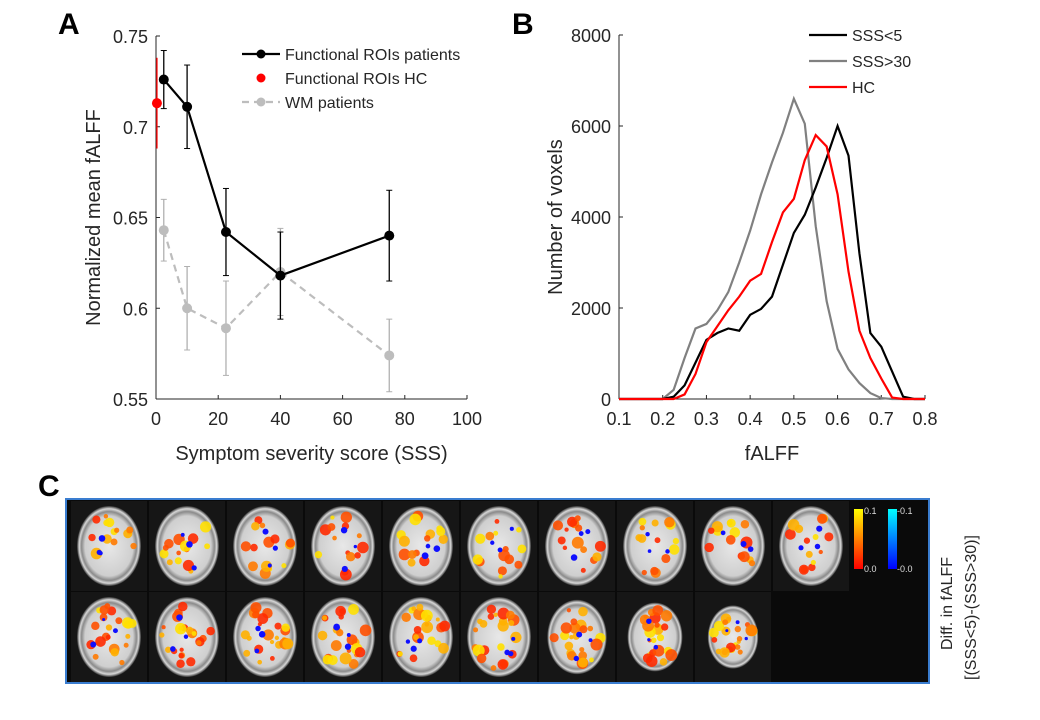 The image size is (1040, 720). What do you see at coordinates (947, 603) in the screenshot?
I see `side-label-line1: Diff. in fALFF` at bounding box center [947, 603].